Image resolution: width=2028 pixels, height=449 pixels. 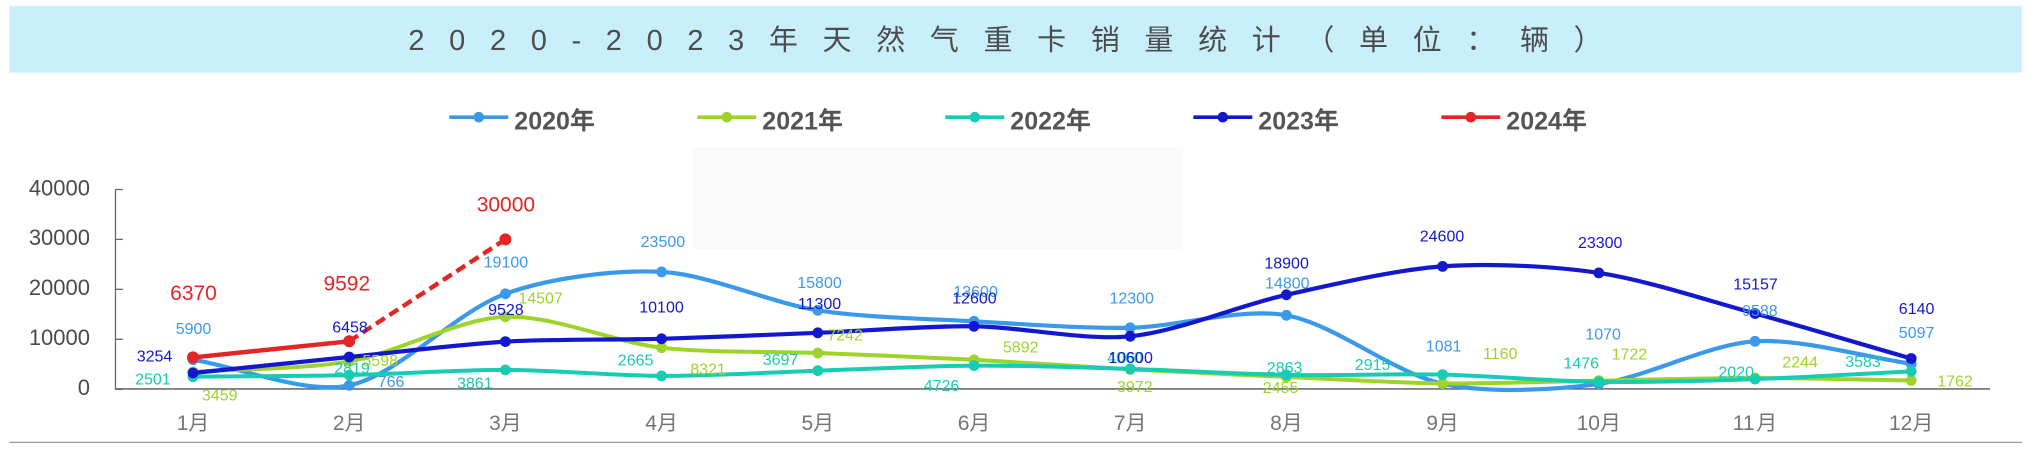 What do you see at coordinates (1125, 358) in the screenshot?
I see `svg-text: 4060` at bounding box center [1125, 358].